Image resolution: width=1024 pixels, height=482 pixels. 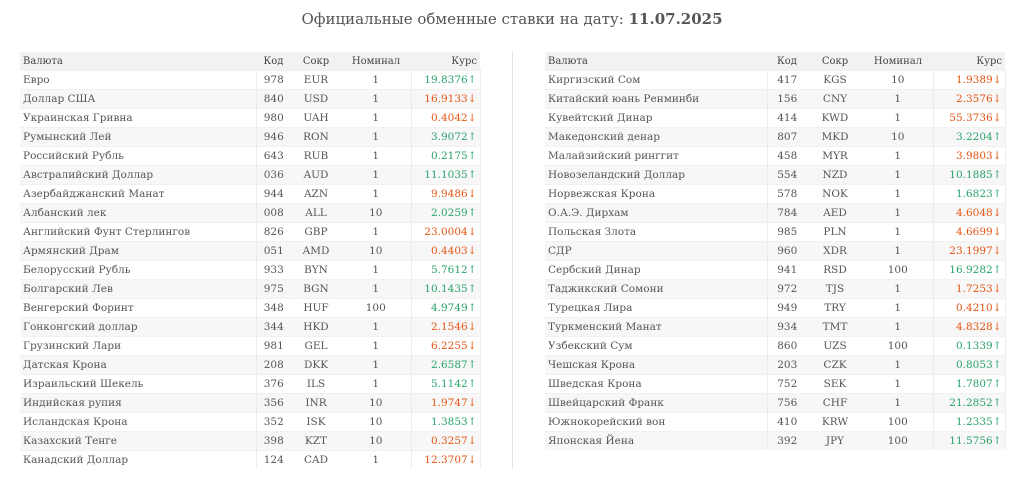 I want to click on rates-date: 11.07.2025, so click(x=675, y=19).